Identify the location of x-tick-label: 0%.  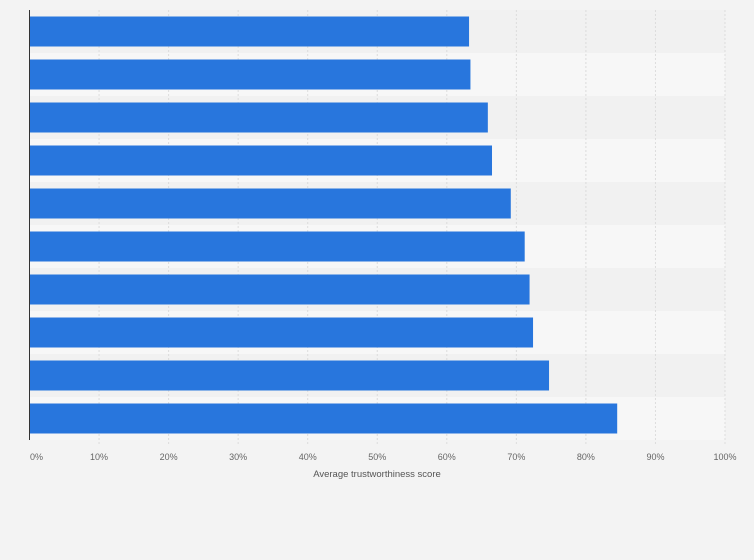
(36, 457).